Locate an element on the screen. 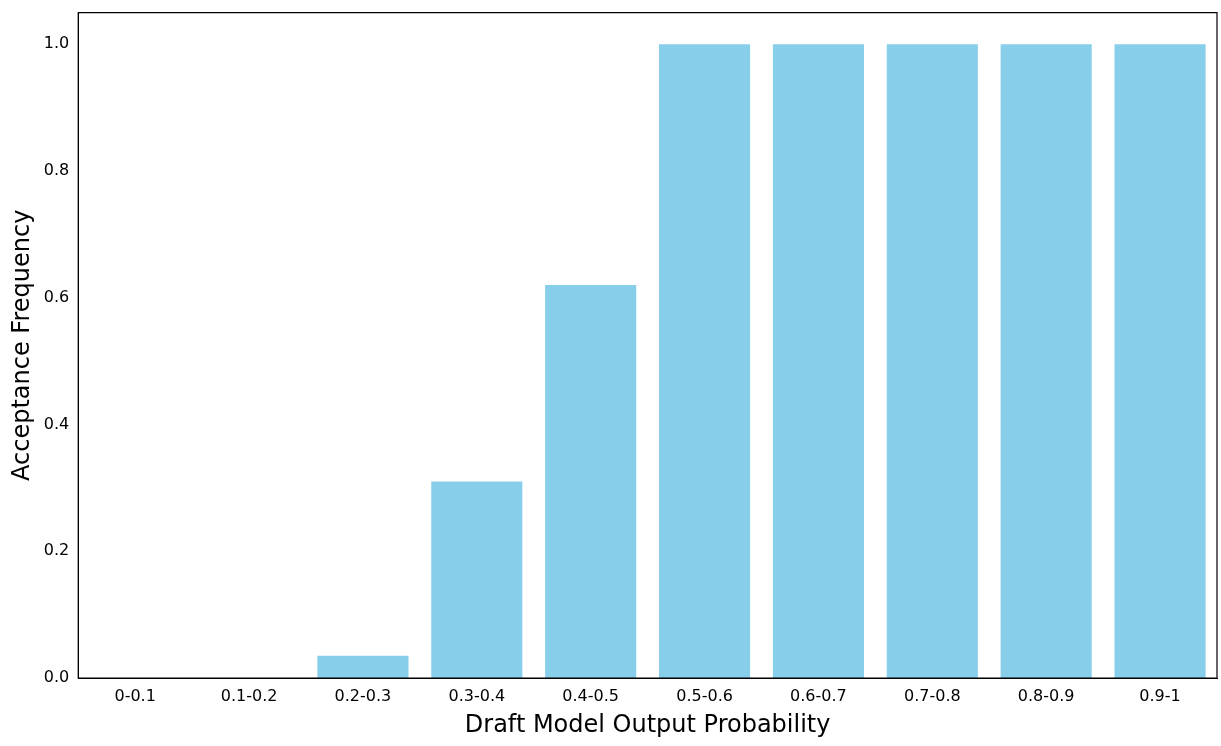 This screenshot has height=746, width=1221. y-tick-label: 0.6 is located at coordinates (56, 296).